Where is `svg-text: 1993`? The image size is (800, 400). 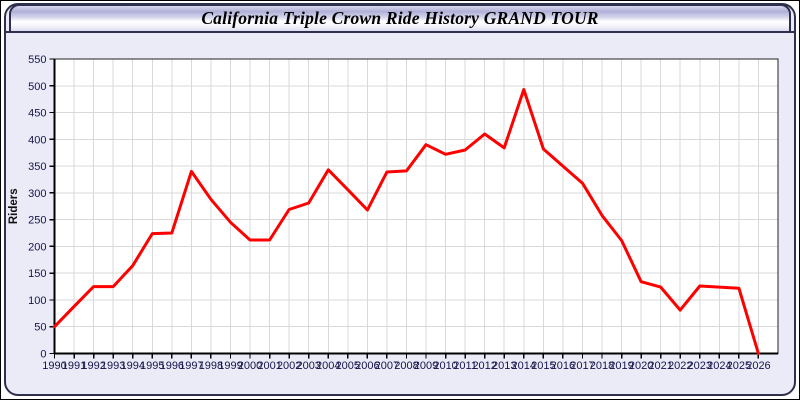
svg-text: 1993 is located at coordinates (113, 366).